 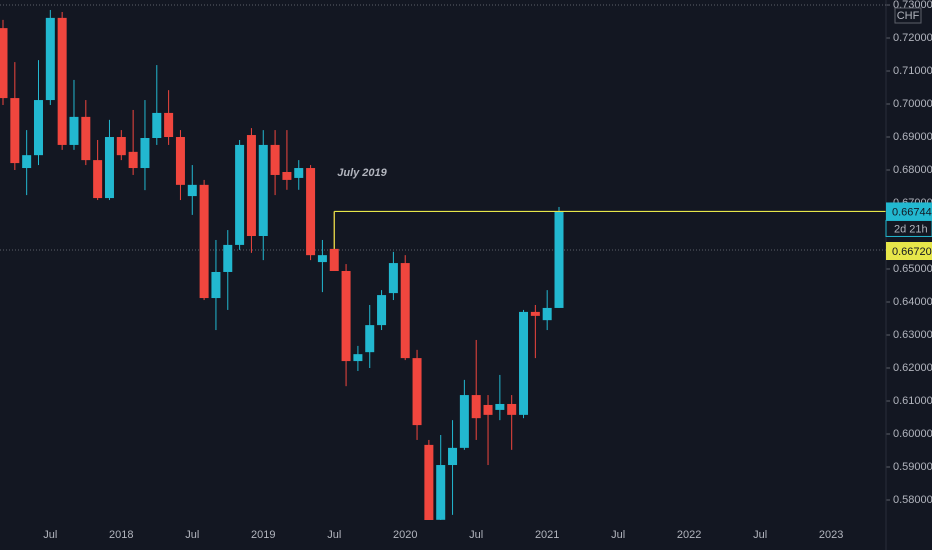 I want to click on y-tick-label: 0.70000, so click(x=912, y=104).